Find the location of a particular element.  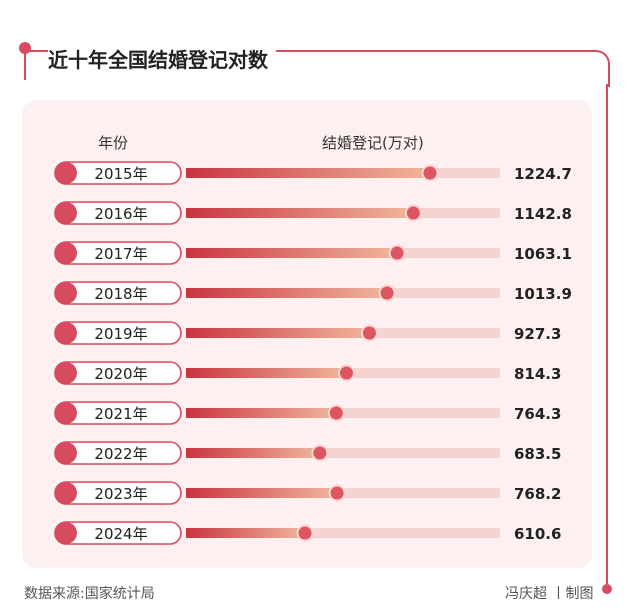

year-label: 2017年 is located at coordinates (120, 254).